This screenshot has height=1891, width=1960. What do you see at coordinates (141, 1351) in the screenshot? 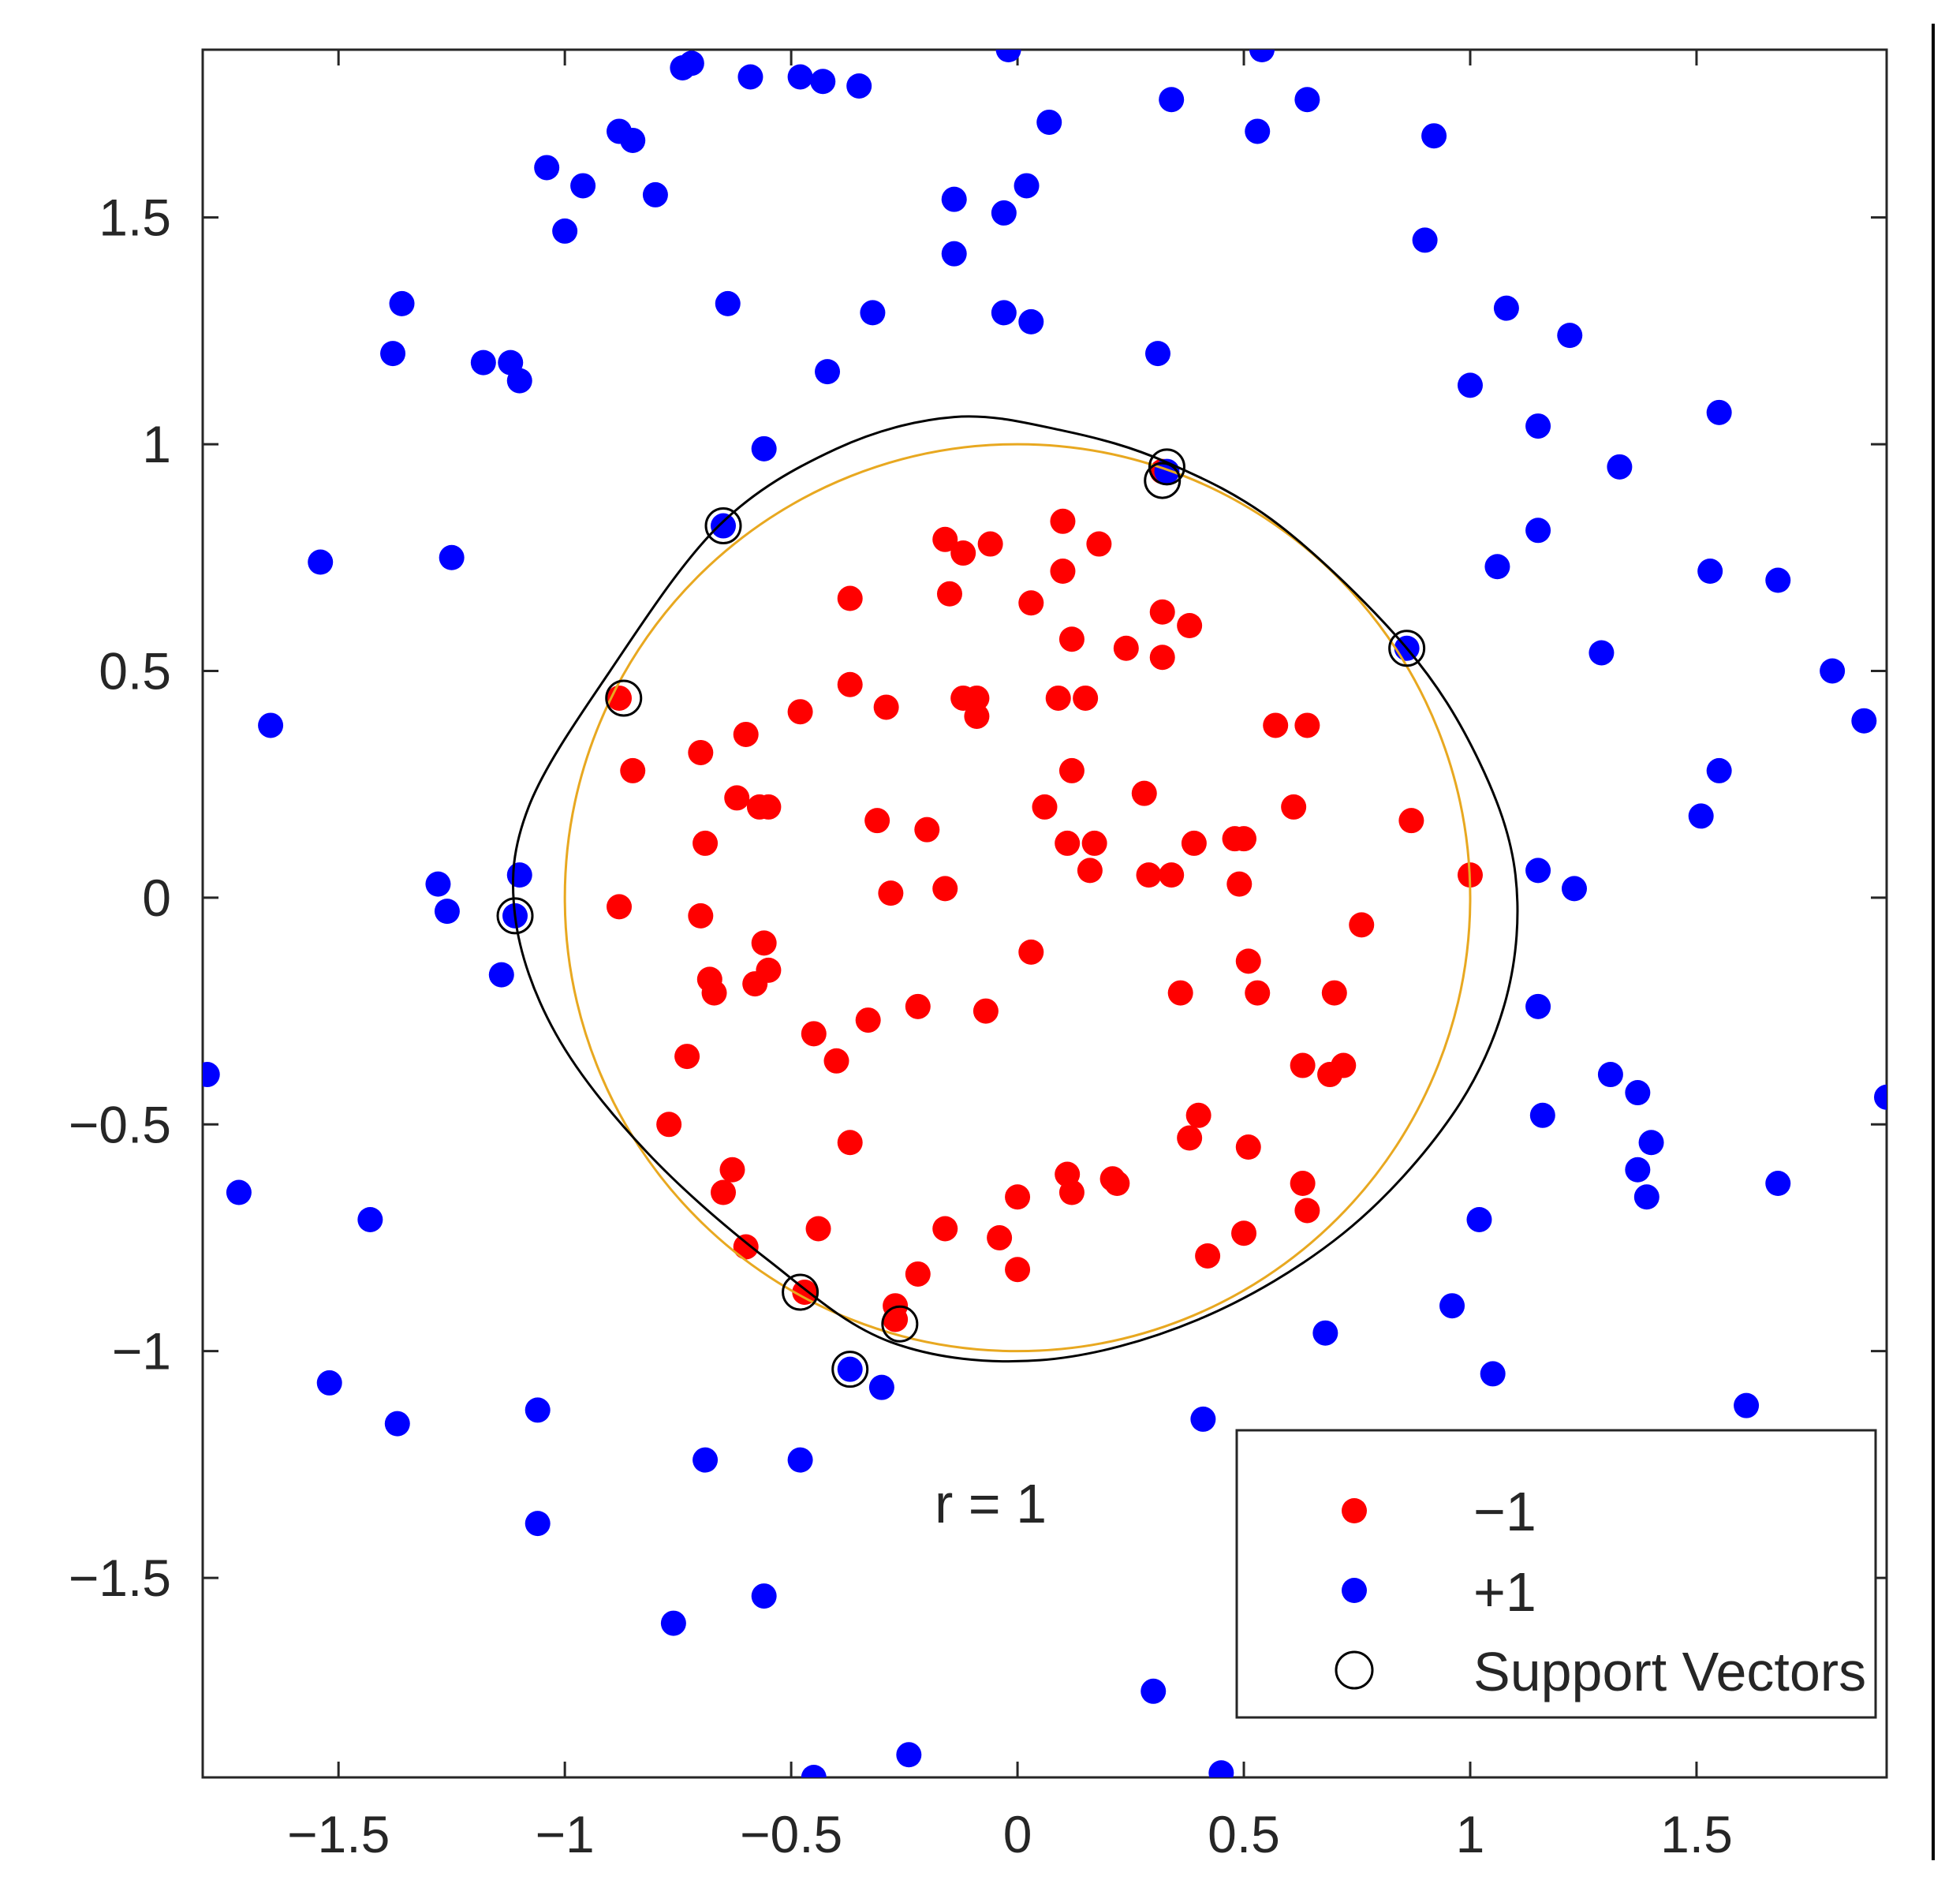
I see `y-tick-label: −1` at bounding box center [141, 1351].